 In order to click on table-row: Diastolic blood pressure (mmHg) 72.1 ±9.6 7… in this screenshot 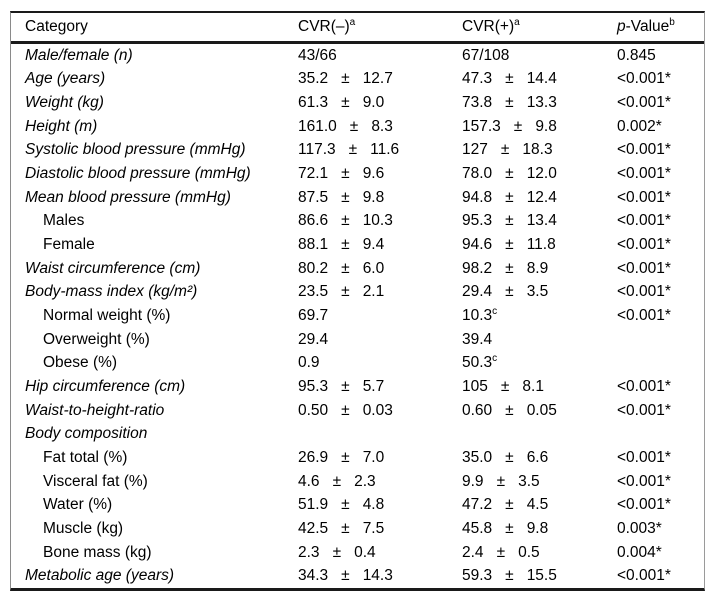, I will do `click(357, 174)`.